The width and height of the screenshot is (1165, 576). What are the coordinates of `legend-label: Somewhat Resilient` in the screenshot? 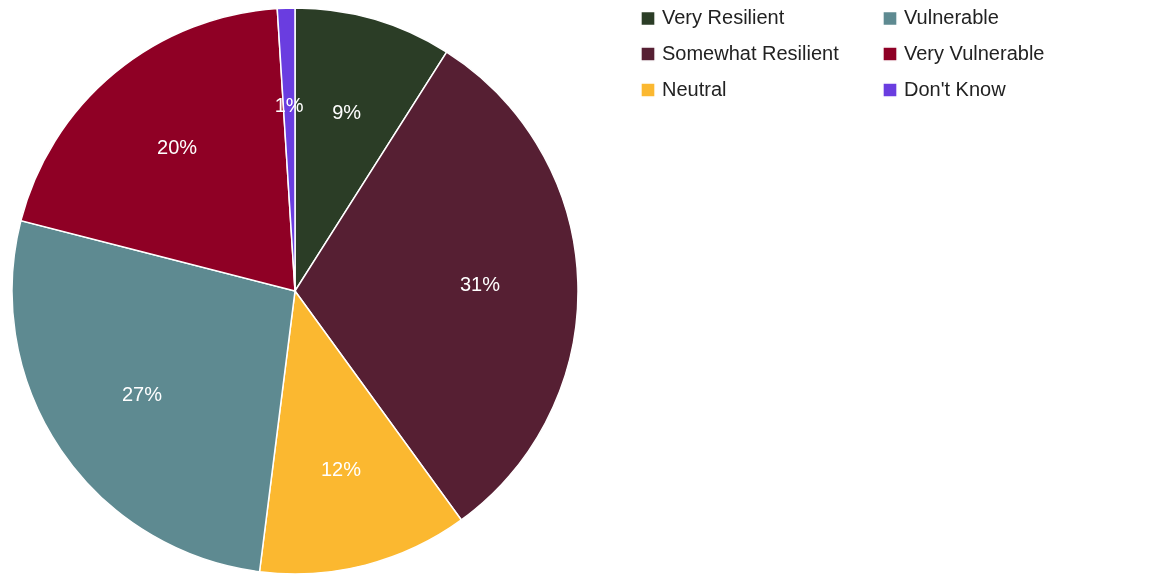 It's located at (751, 53).